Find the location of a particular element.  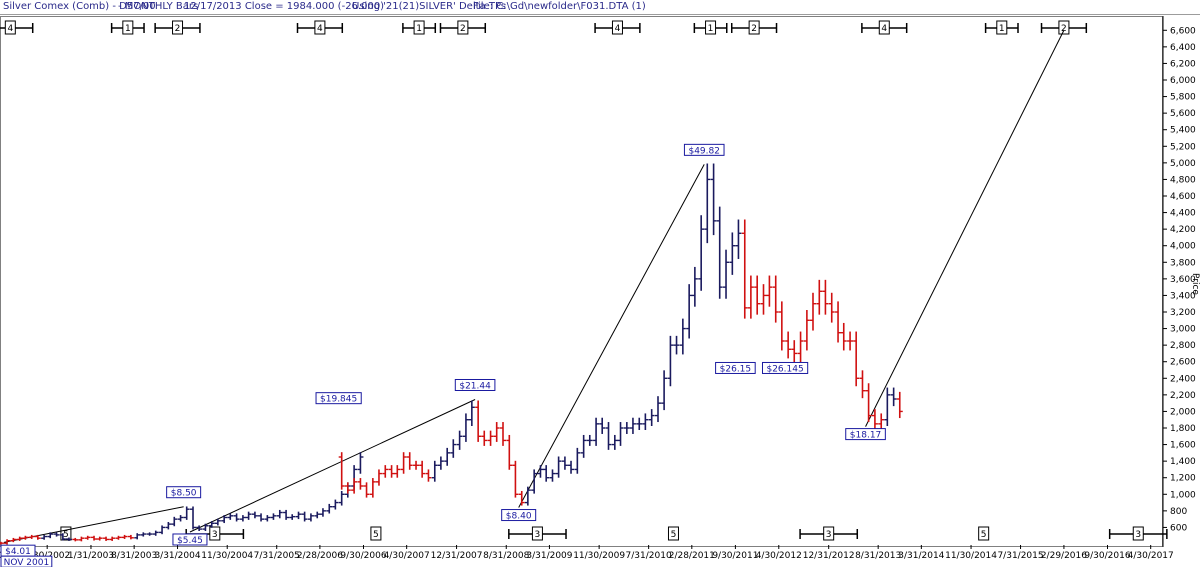

x-tick-label: 3/31/2004 is located at coordinates (177, 556).